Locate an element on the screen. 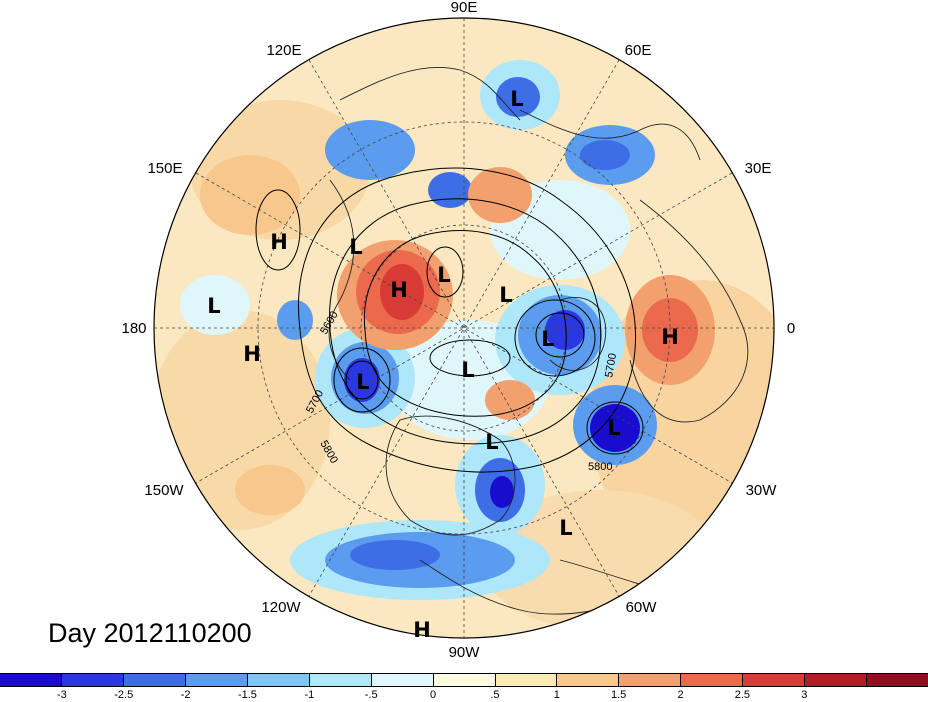  colorbar-tick-label: -3 is located at coordinates (61, 695).